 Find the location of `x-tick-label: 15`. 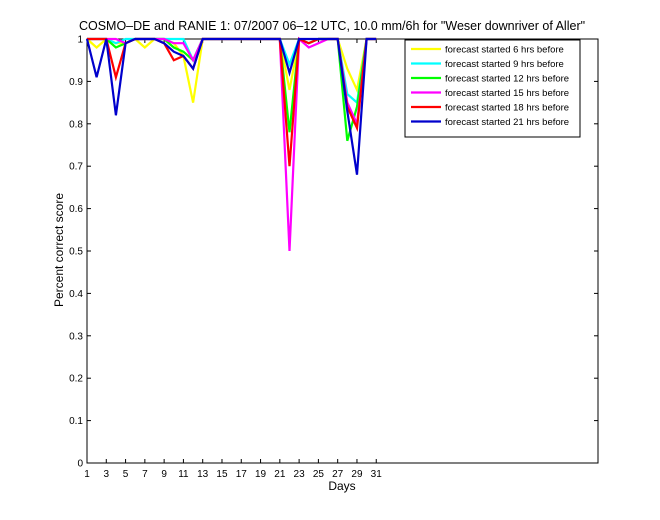

x-tick-label: 15 is located at coordinates (222, 474).